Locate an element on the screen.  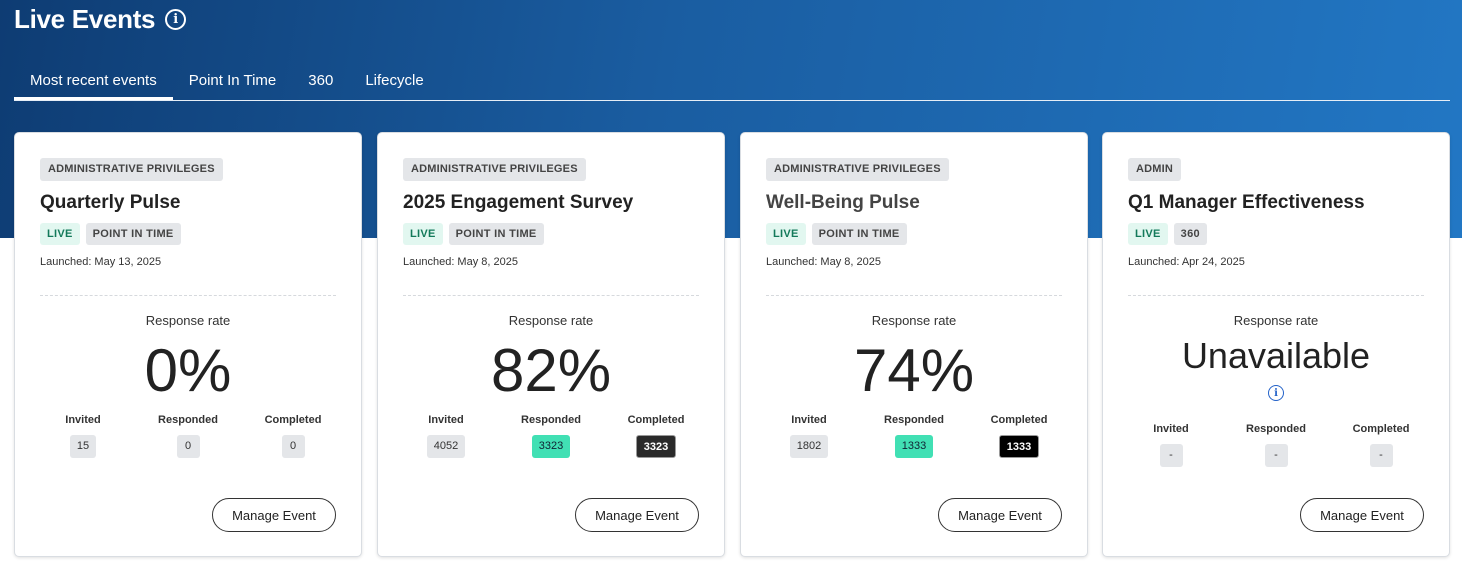
response-rate-value: 82% is located at coordinates (551, 370).